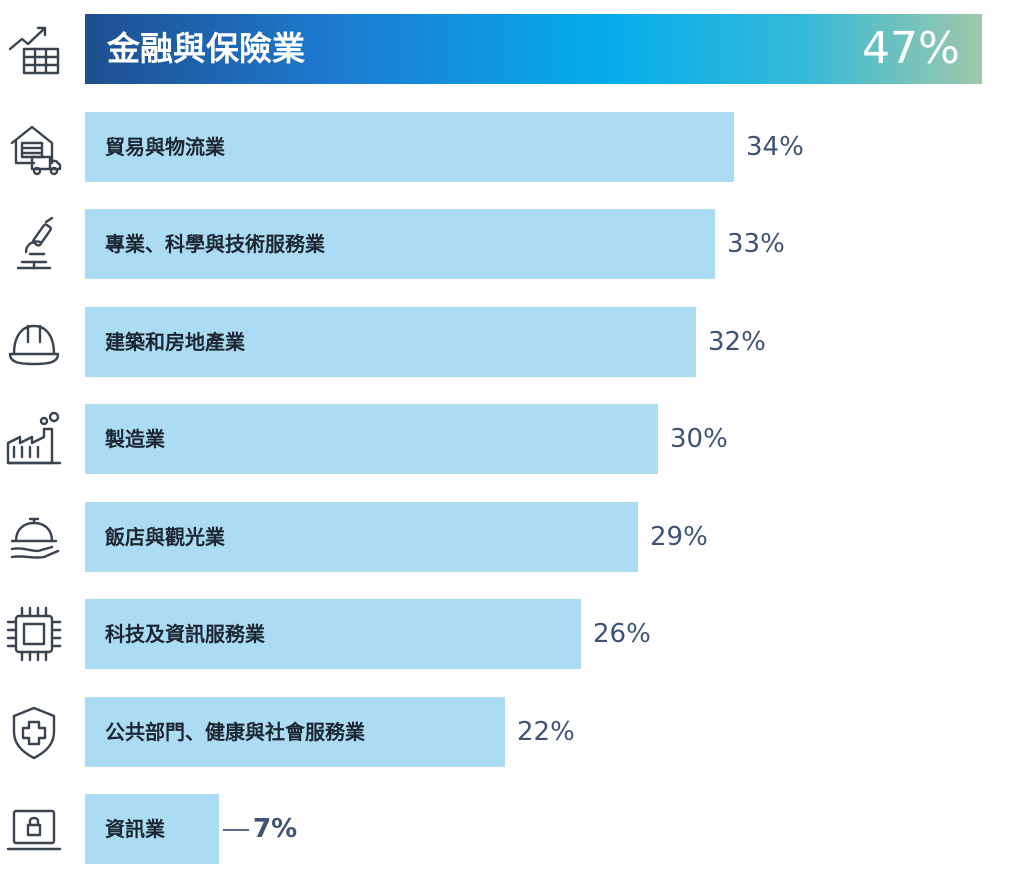 This screenshot has height=876, width=1024. What do you see at coordinates (512, 829) in the screenshot?
I see `chart-row: 資訊業 7%` at bounding box center [512, 829].